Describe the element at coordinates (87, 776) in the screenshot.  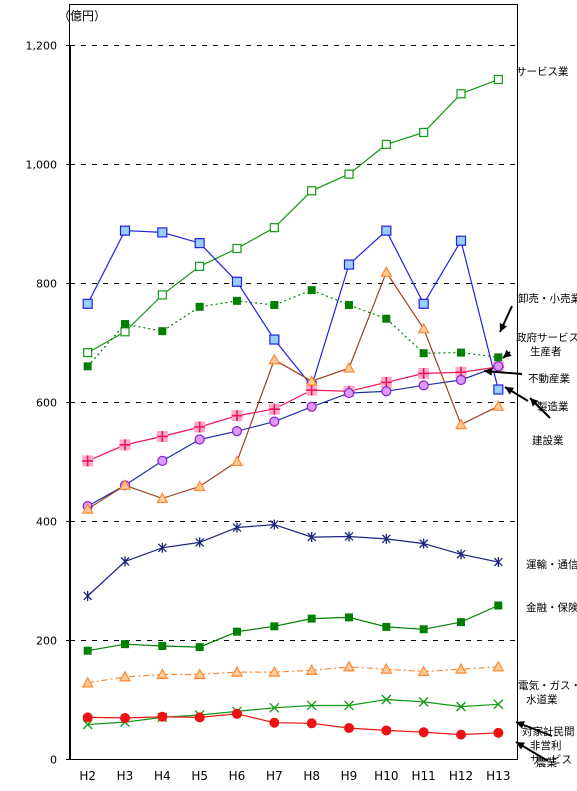
I see `x-tick-label: H2` at that location.